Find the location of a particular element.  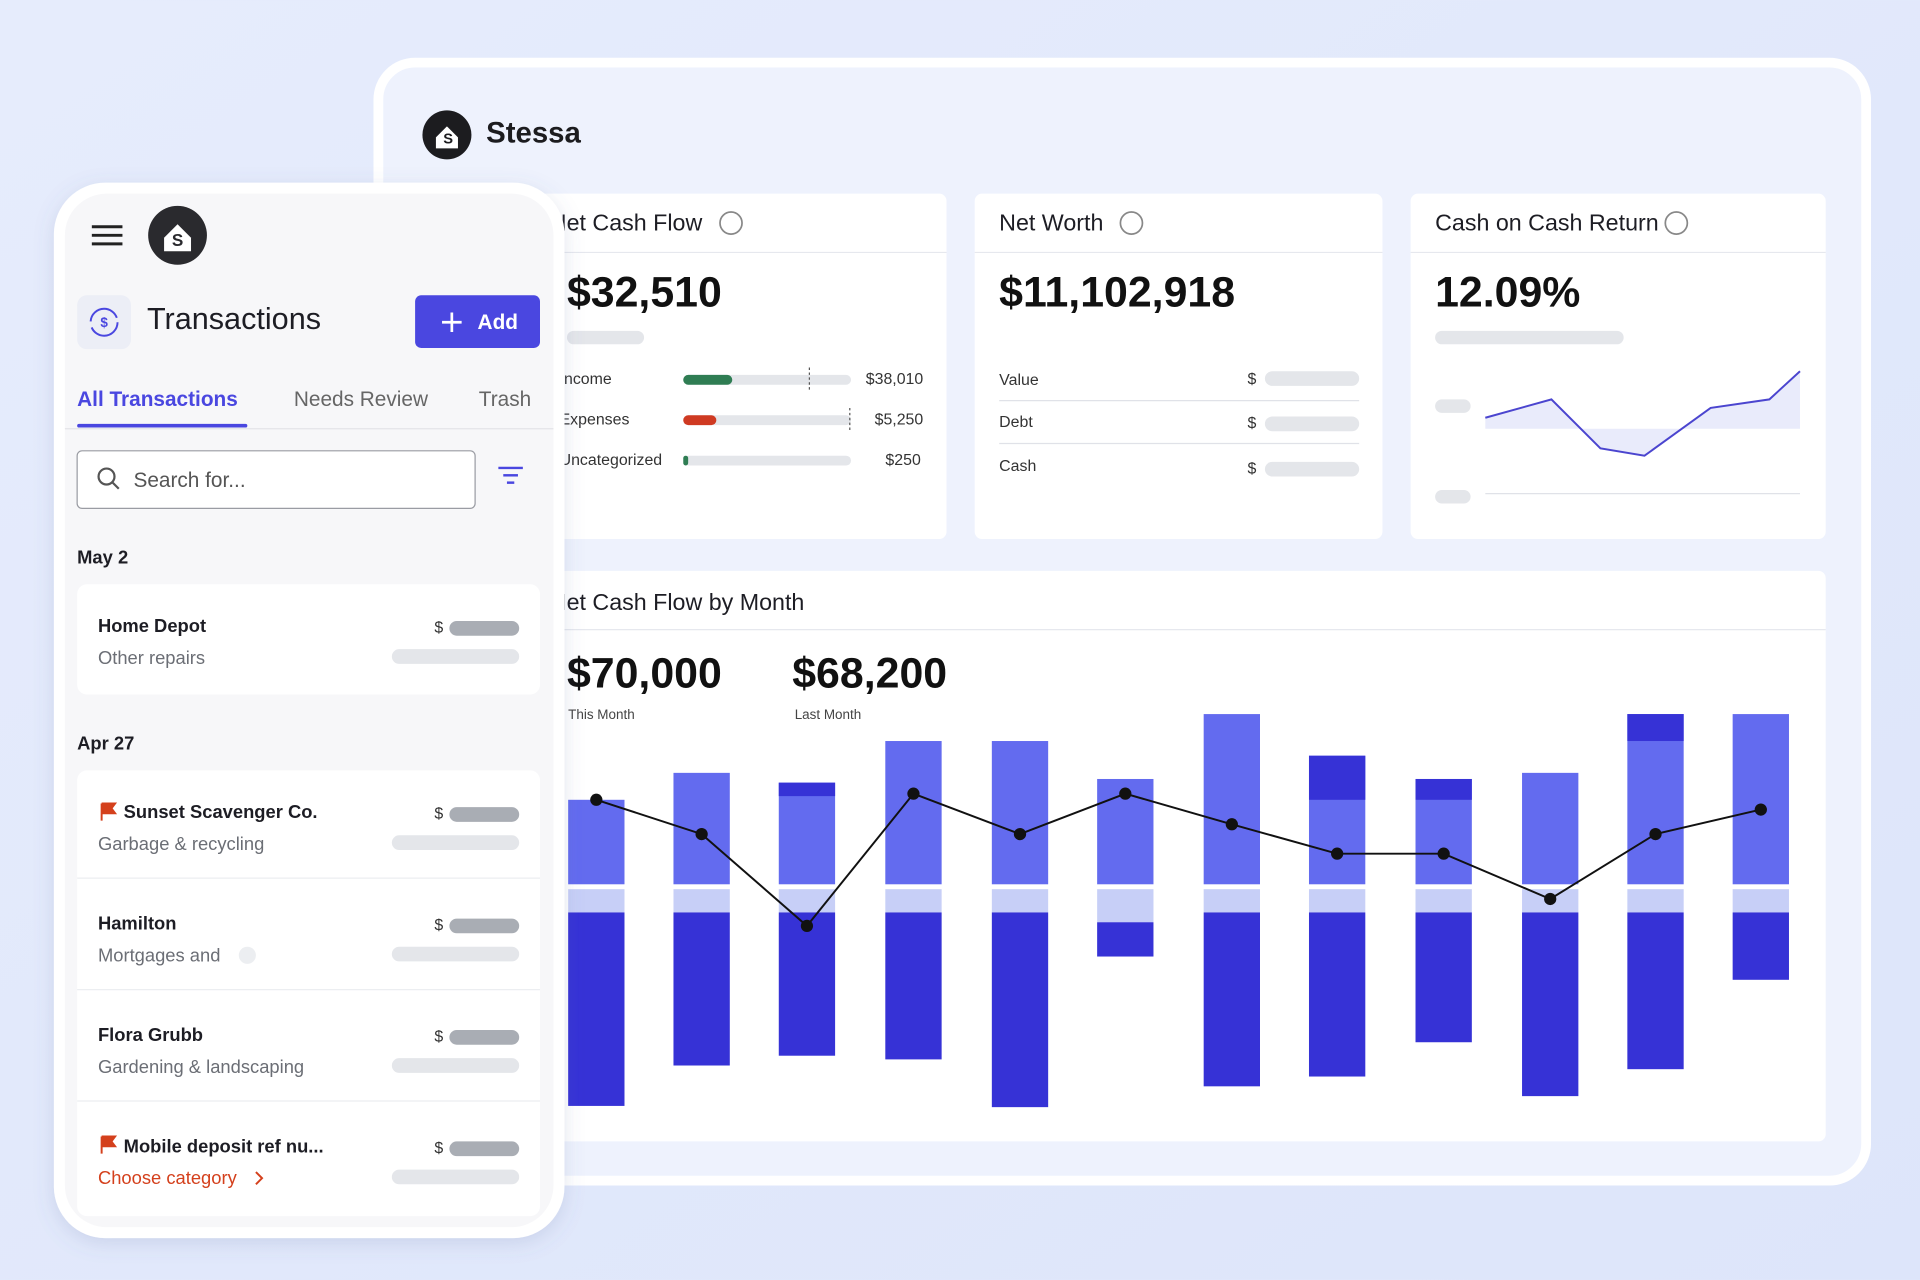

card-title: Net Cash Flow is located at coordinates (626, 222).